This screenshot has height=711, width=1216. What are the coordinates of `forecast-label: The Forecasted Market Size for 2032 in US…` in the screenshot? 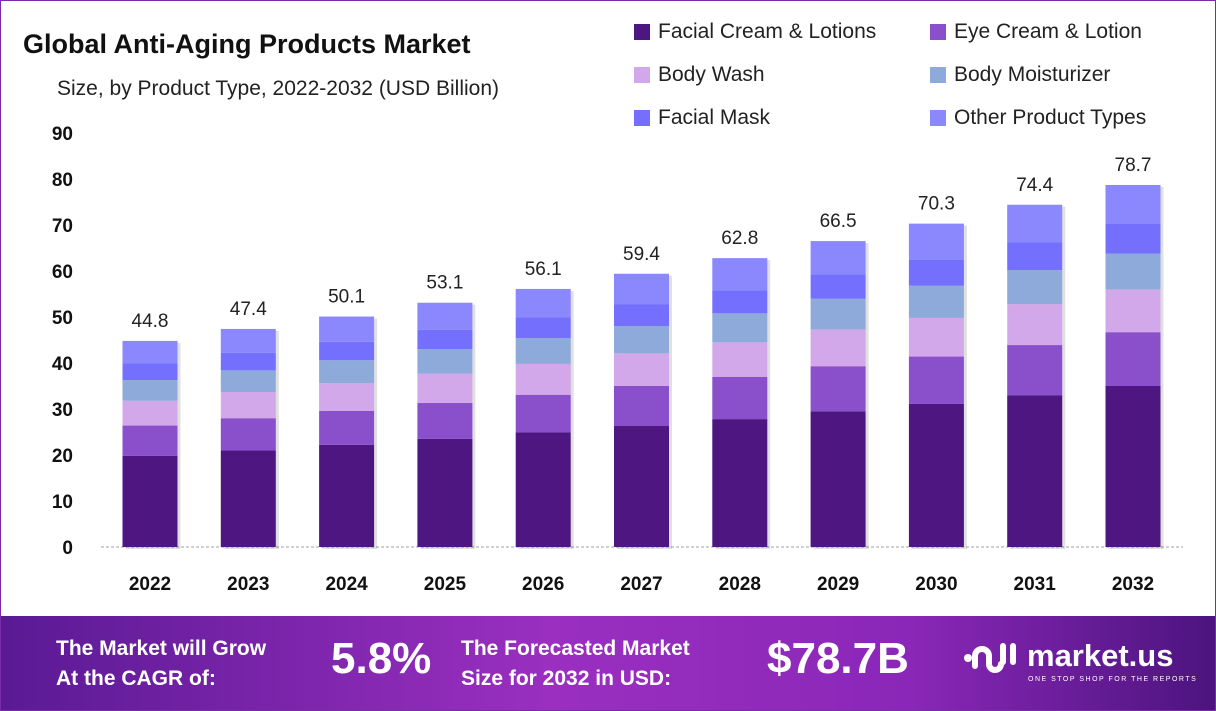 It's located at (575, 664).